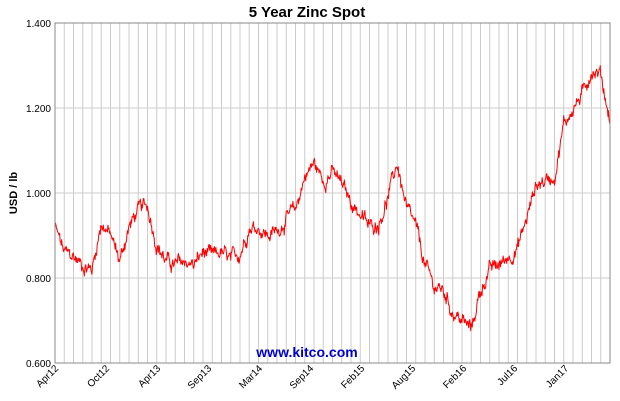  Describe the element at coordinates (38, 279) in the screenshot. I see `y-tick-label: 0.800` at that location.